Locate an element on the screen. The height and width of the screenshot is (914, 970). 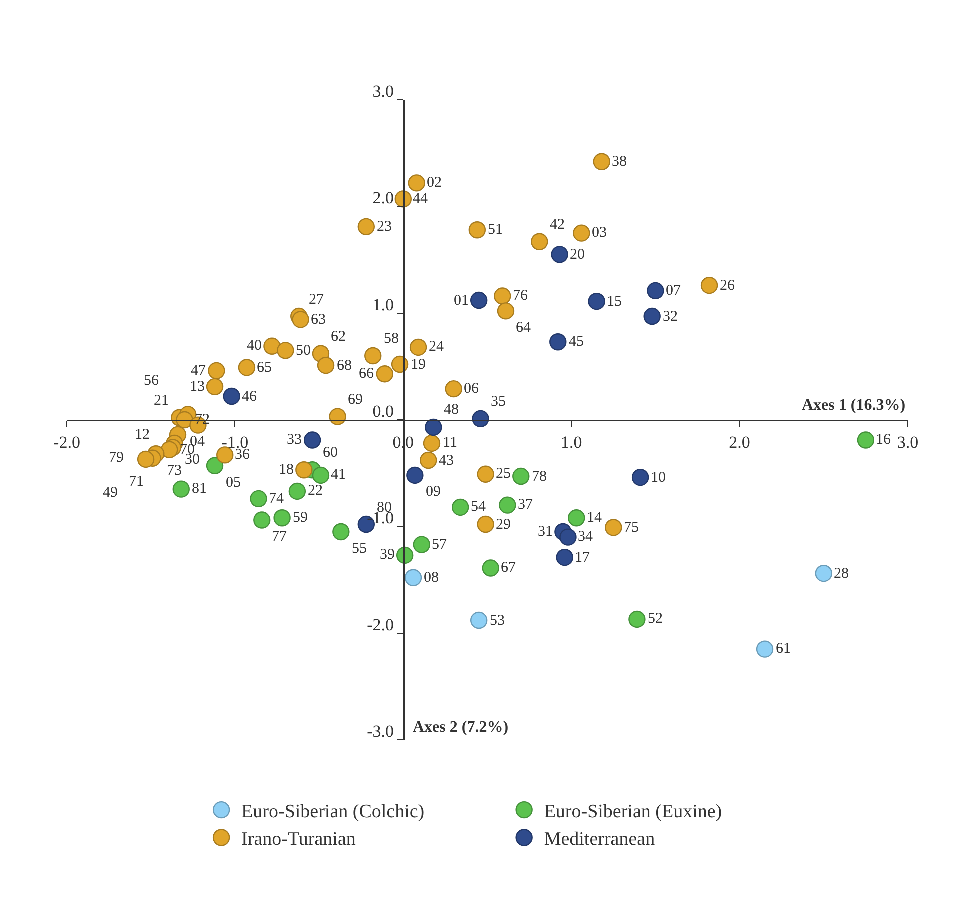
annotation: 22 is located at coordinates (315, 491).